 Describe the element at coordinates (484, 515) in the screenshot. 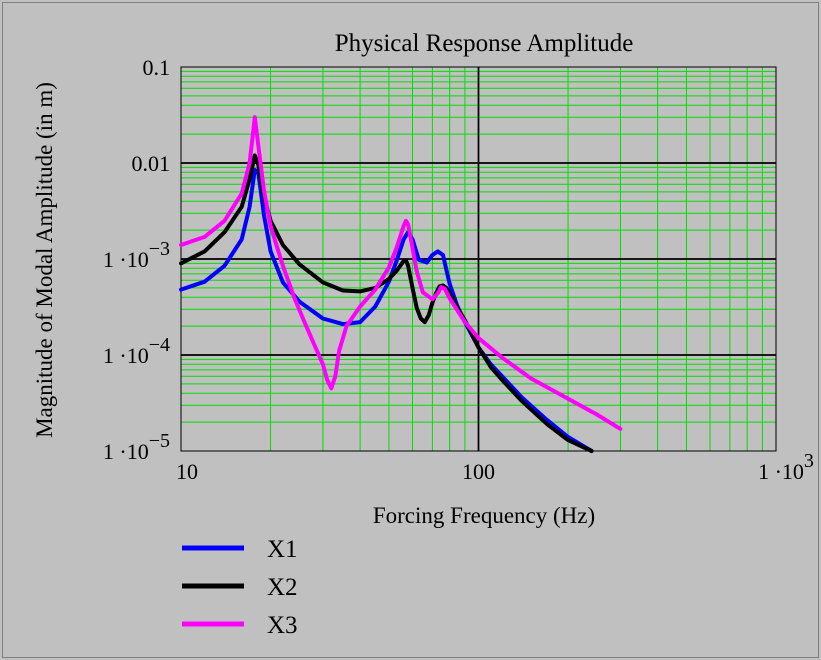

I see `x-axis-label: Forcing Frequency (Hz)` at that location.